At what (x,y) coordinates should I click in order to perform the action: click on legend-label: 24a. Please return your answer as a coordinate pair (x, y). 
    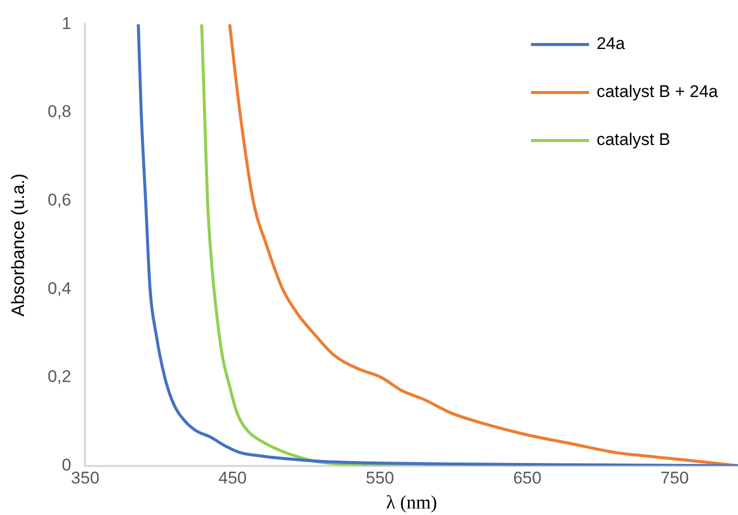
    Looking at the image, I should click on (610, 44).